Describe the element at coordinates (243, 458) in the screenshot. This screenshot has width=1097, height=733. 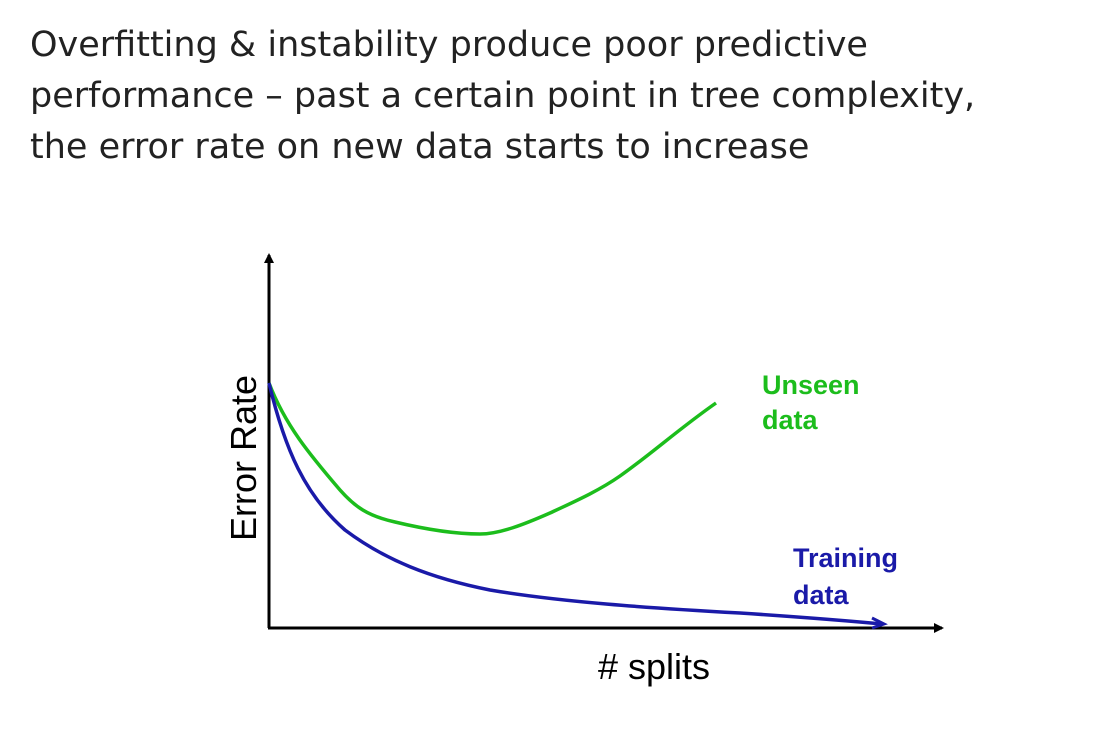
I see `y-axis-label: Error Rate` at that location.